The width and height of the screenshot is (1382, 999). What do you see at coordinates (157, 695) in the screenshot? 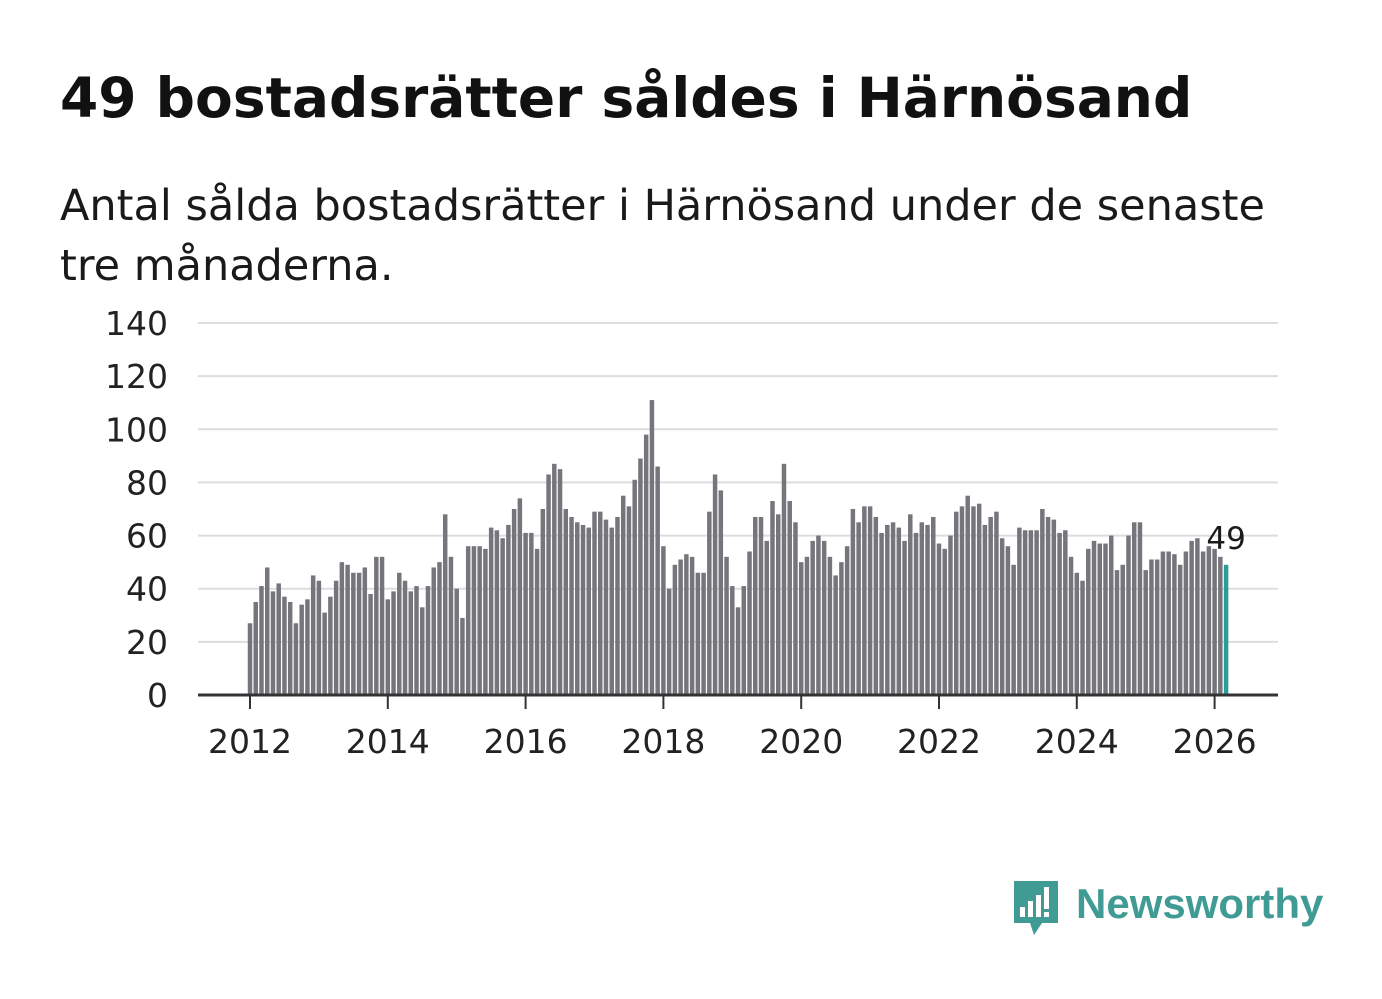
I see `y-tick-label: 0` at bounding box center [157, 695].